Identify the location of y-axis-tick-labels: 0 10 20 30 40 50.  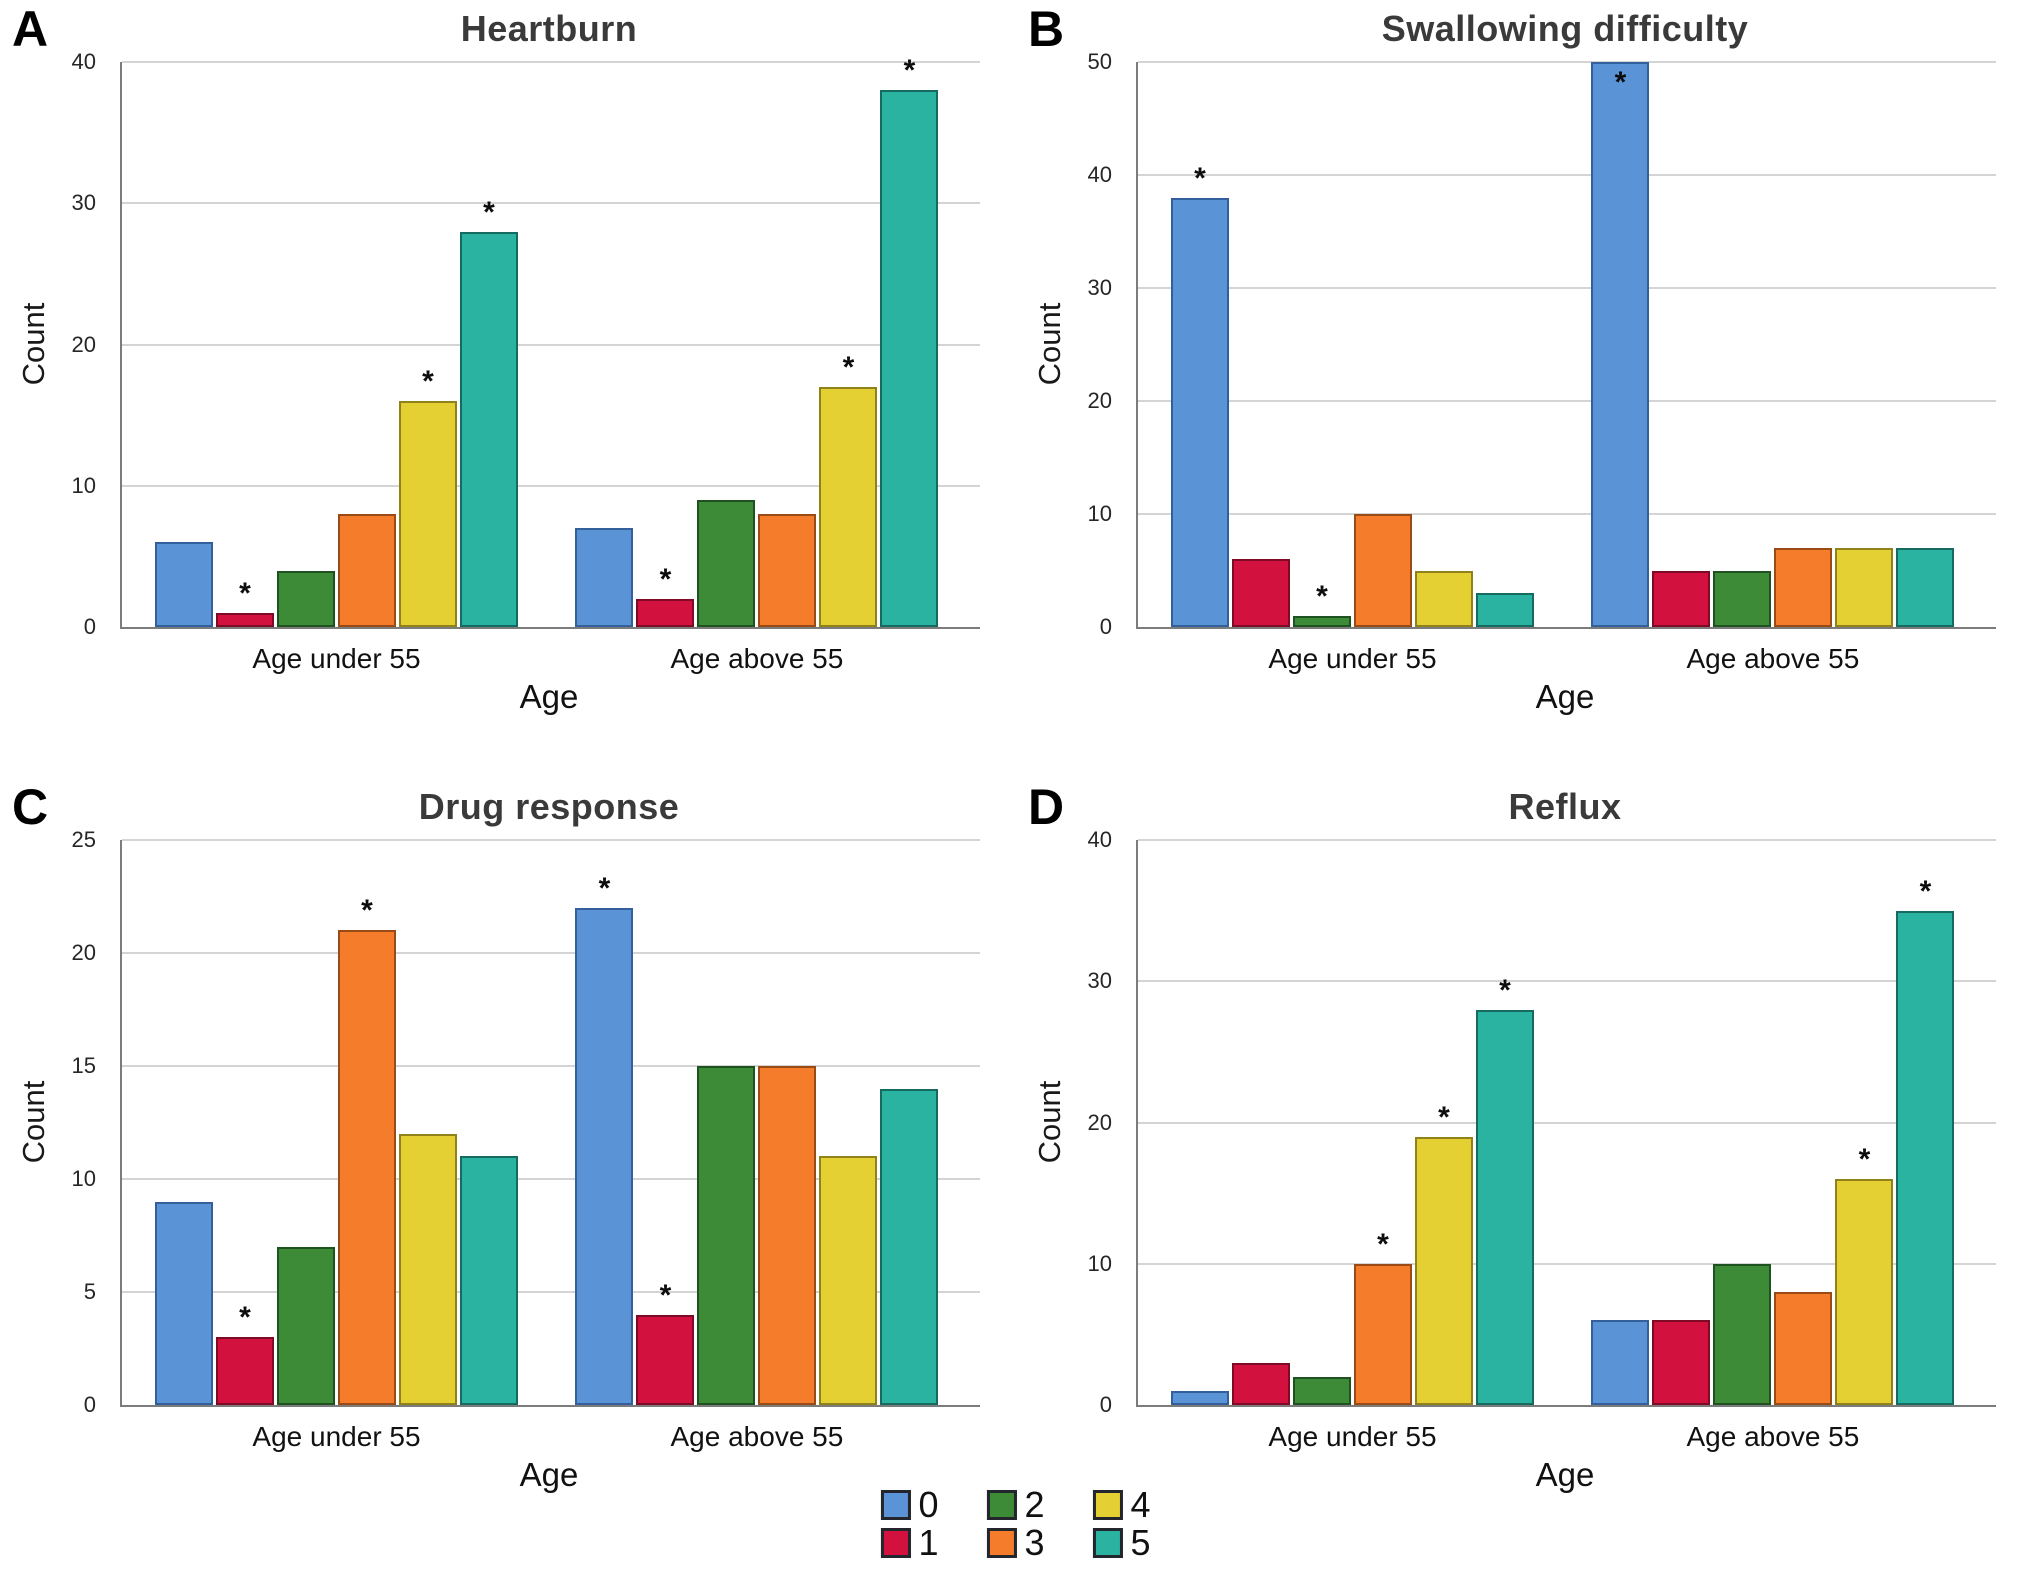
(1093, 344).